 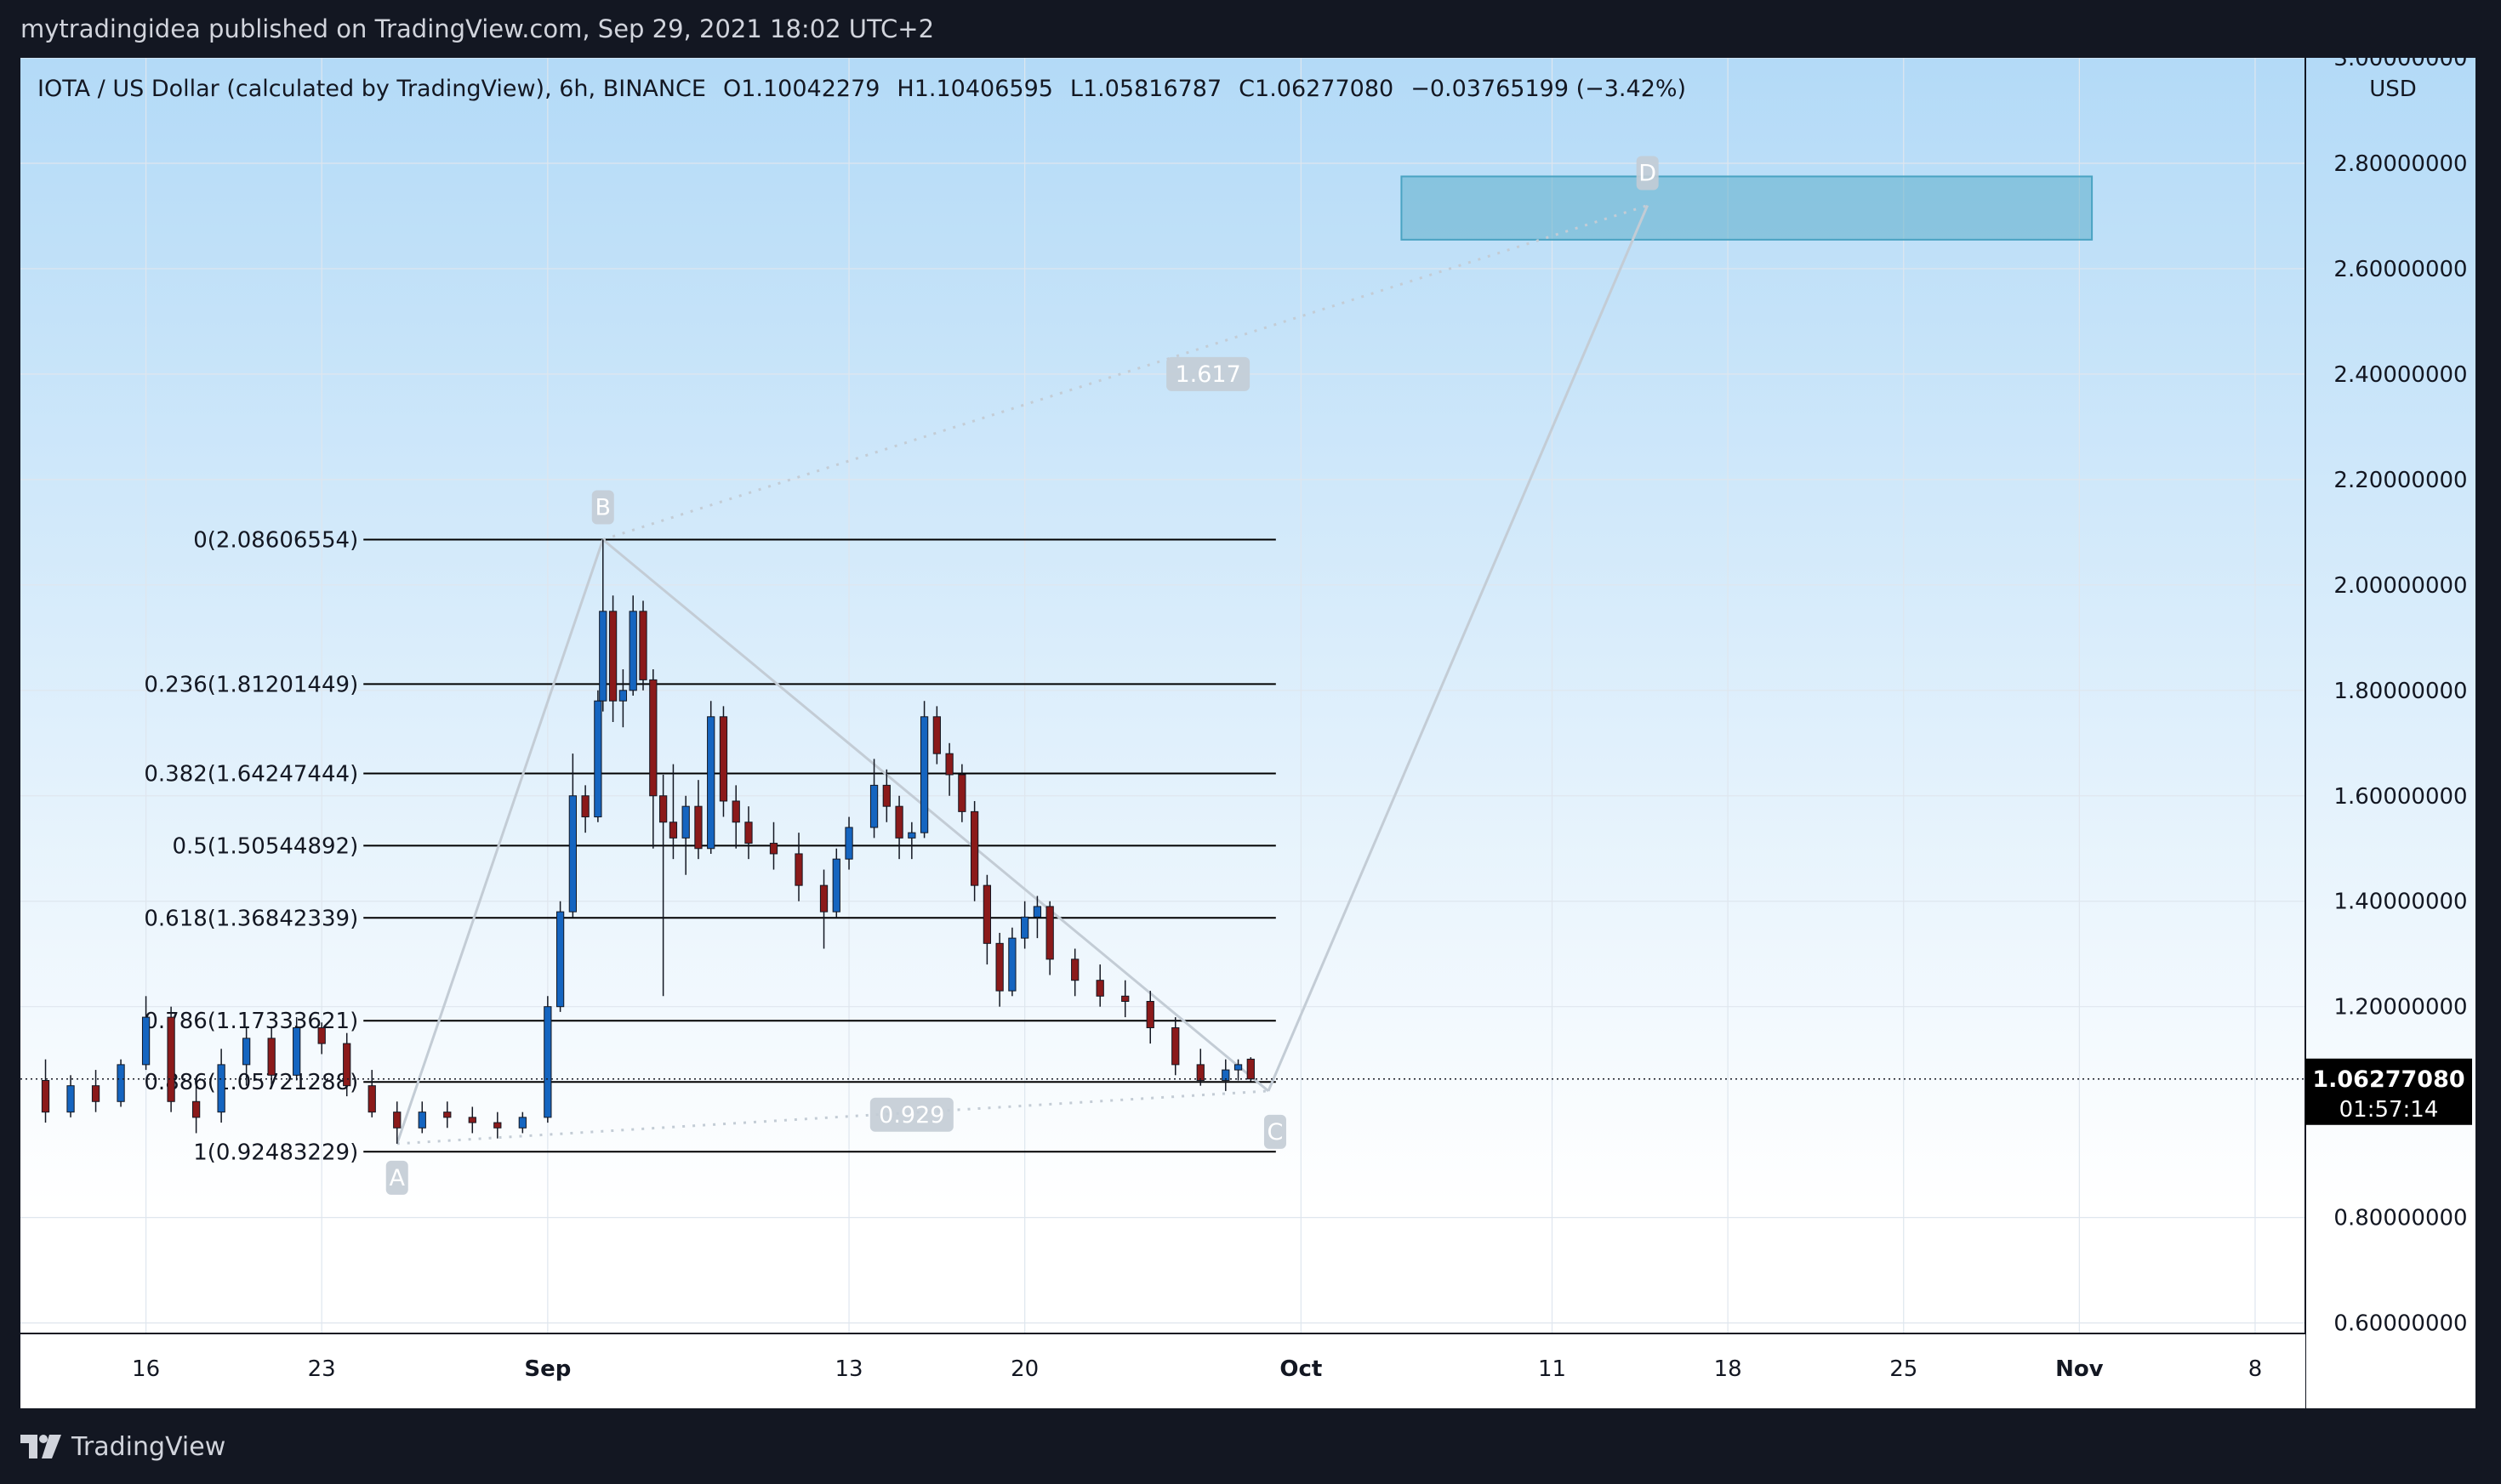 I want to click on price-tick-label: 3.00000000, so click(x=2400, y=65).